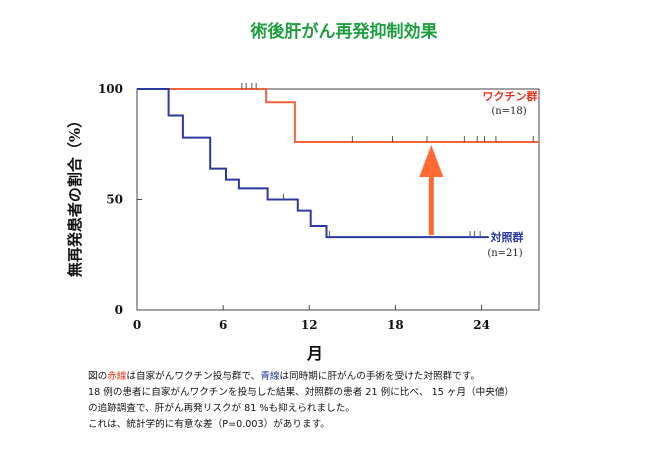 The width and height of the screenshot is (650, 450). What do you see at coordinates (75, 195) in the screenshot?
I see `y-axis-label: 無再発患者の割合（%）` at bounding box center [75, 195].